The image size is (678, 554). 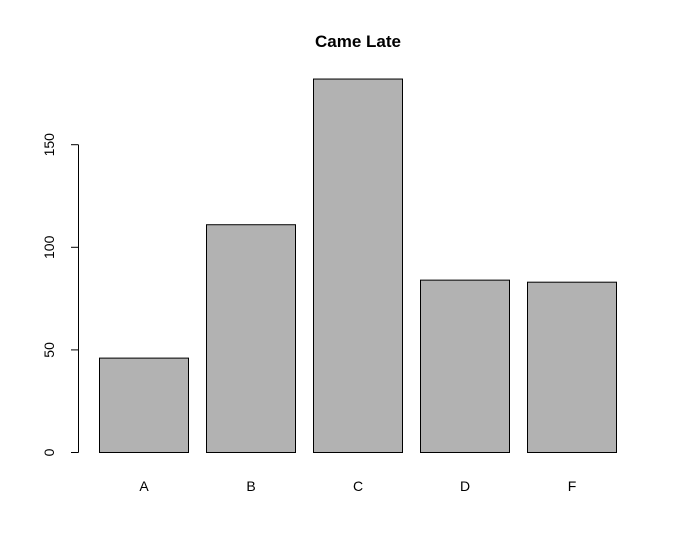 What do you see at coordinates (49, 145) in the screenshot?
I see `y-tick-label-150: 150` at bounding box center [49, 145].